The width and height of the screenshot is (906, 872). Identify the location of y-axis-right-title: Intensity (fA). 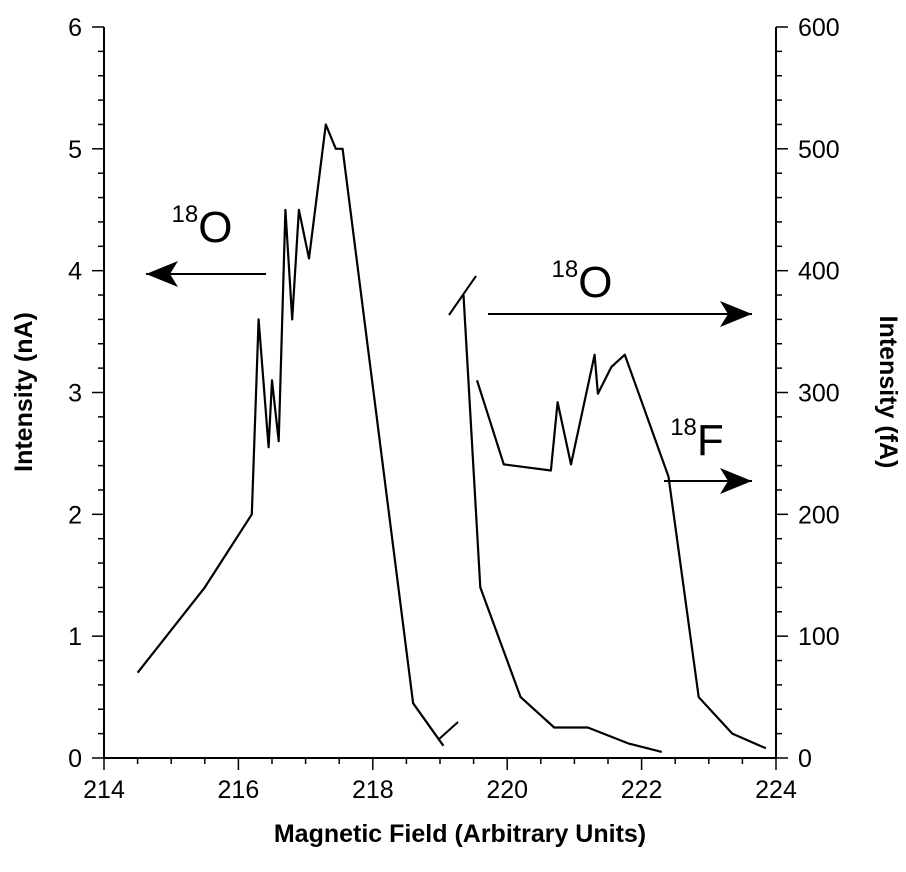
(888, 392).